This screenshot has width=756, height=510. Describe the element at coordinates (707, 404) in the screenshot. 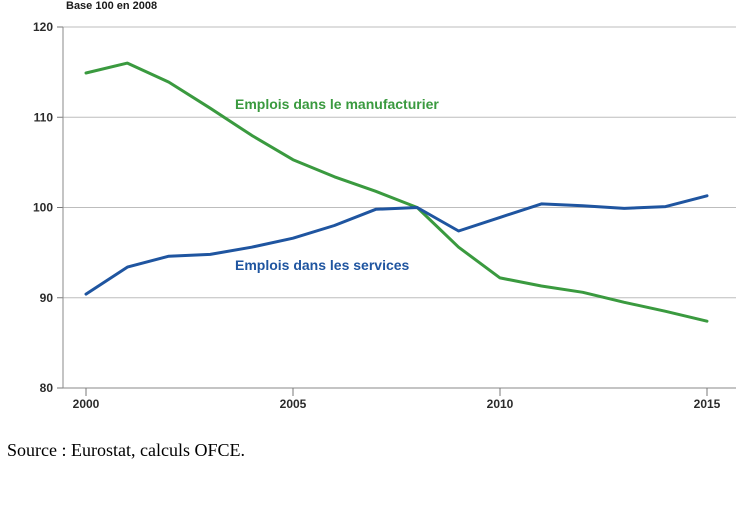

I see `x-tick-label: 2015` at that location.